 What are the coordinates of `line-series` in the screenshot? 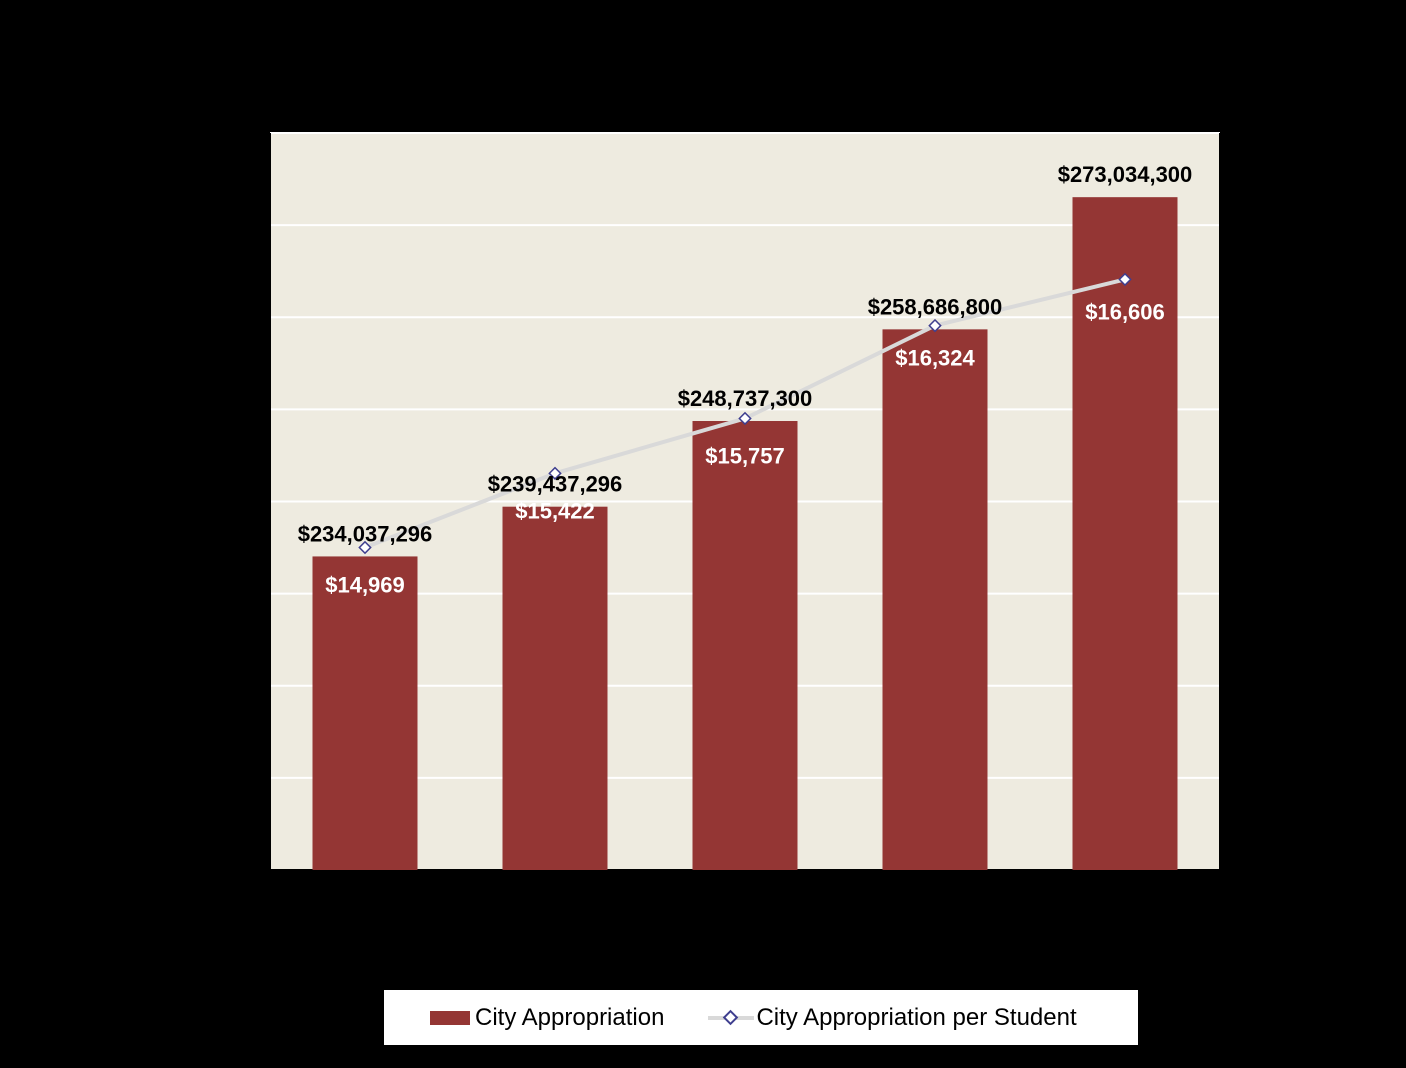 It's located at (745, 413).